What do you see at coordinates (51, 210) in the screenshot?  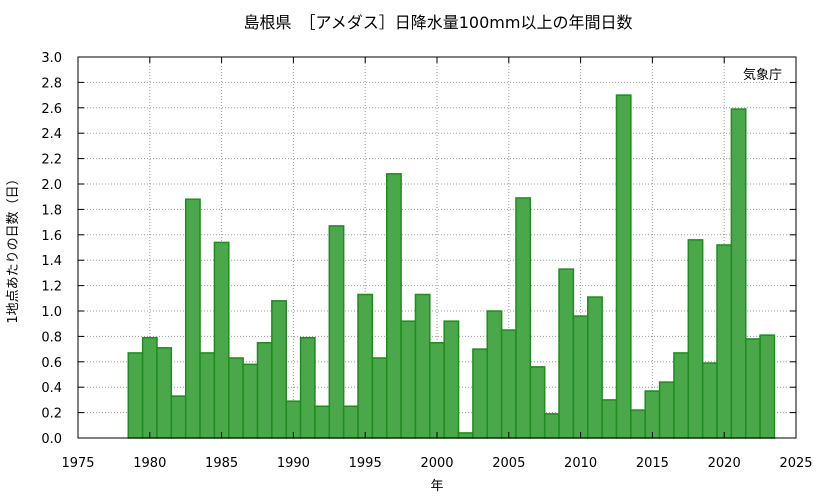 I see `y-tick-label: 1.8` at bounding box center [51, 210].